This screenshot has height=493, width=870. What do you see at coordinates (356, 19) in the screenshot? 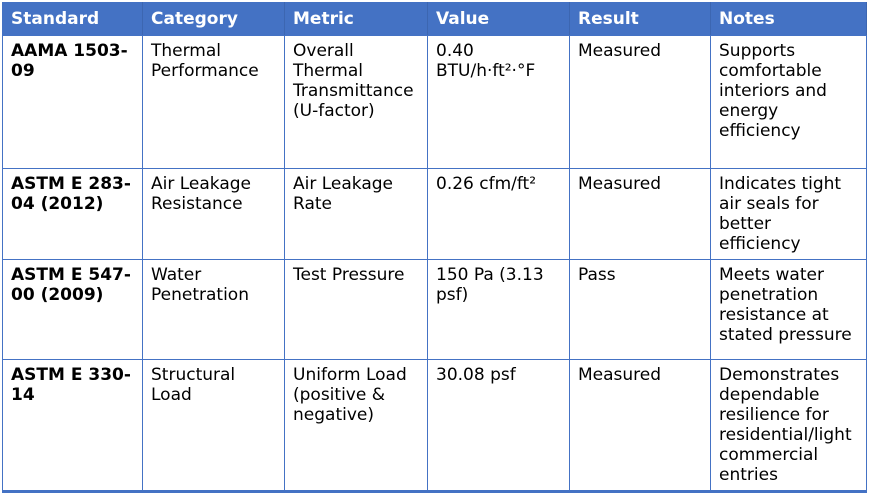
I see `column-header-metric: Metric` at bounding box center [356, 19].